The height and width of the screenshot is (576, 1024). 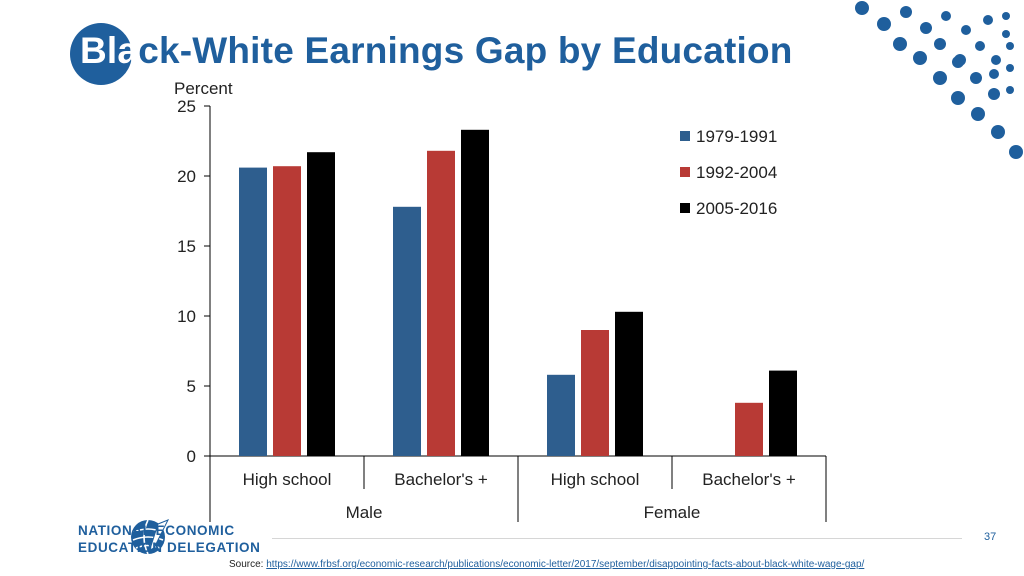 What do you see at coordinates (617, 538) in the screenshot?
I see `footer-divider` at bounding box center [617, 538].